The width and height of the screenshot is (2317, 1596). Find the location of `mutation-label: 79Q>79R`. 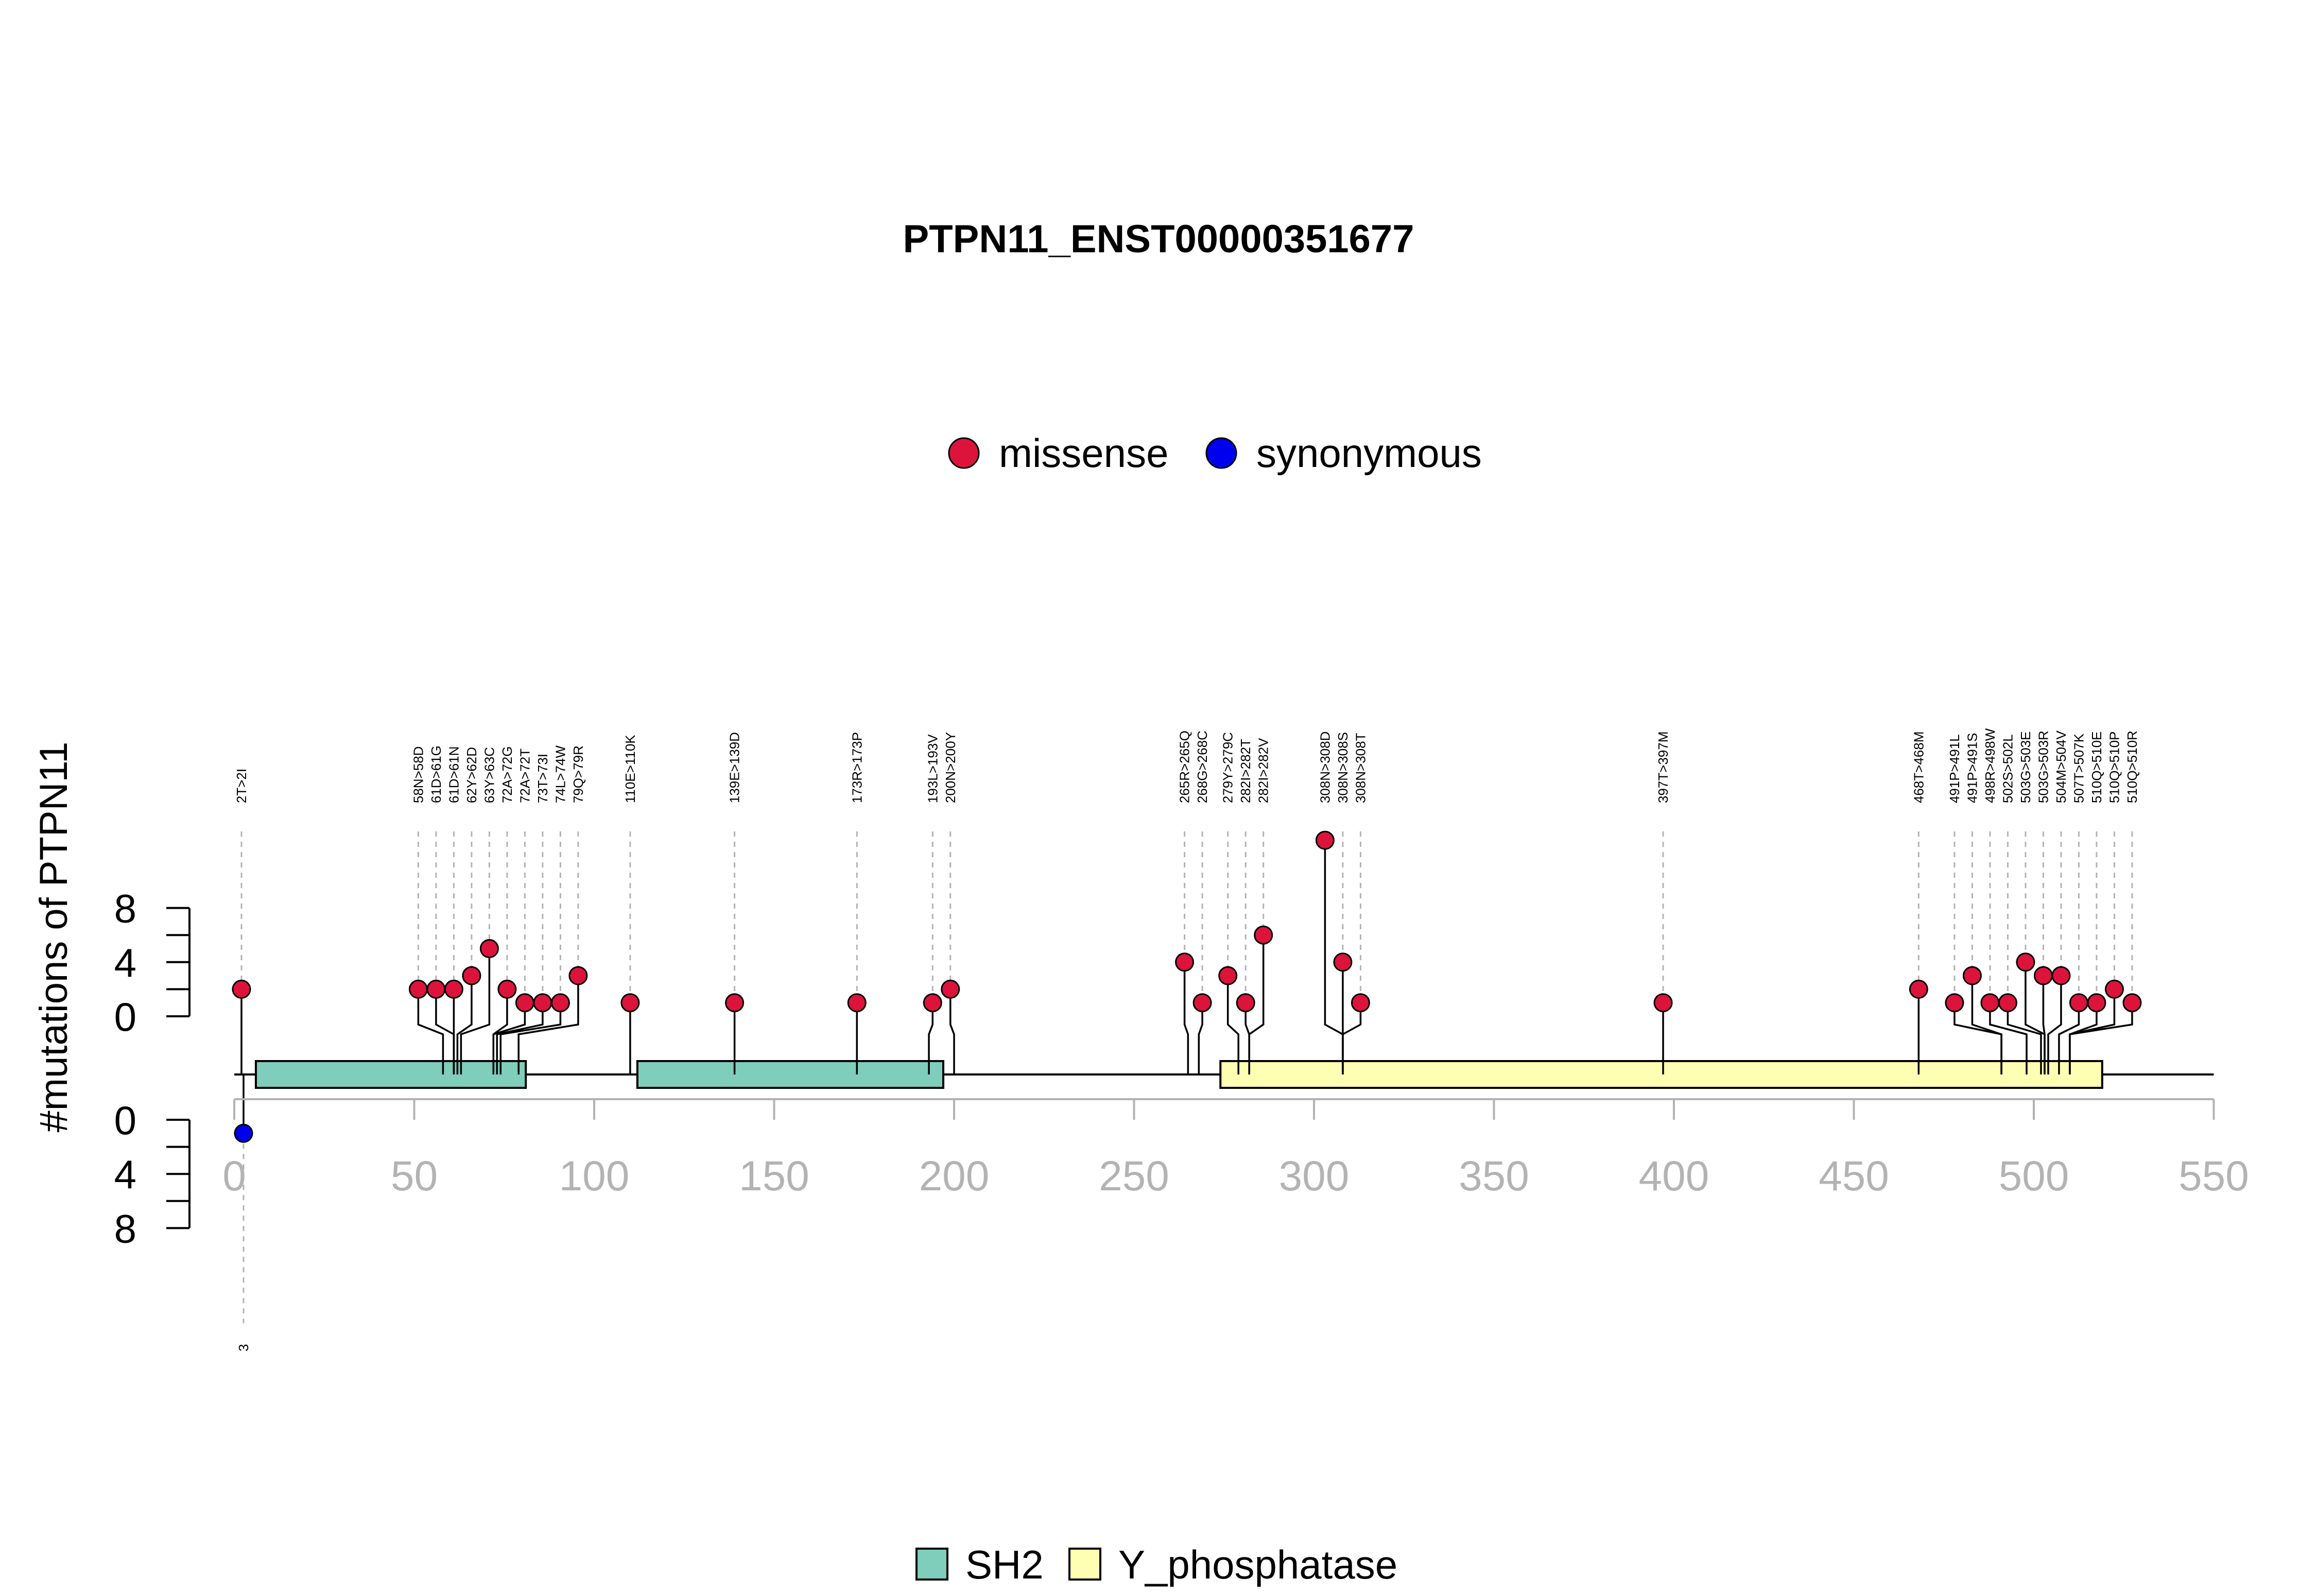

mutation-label: 79Q>79R is located at coordinates (578, 774).